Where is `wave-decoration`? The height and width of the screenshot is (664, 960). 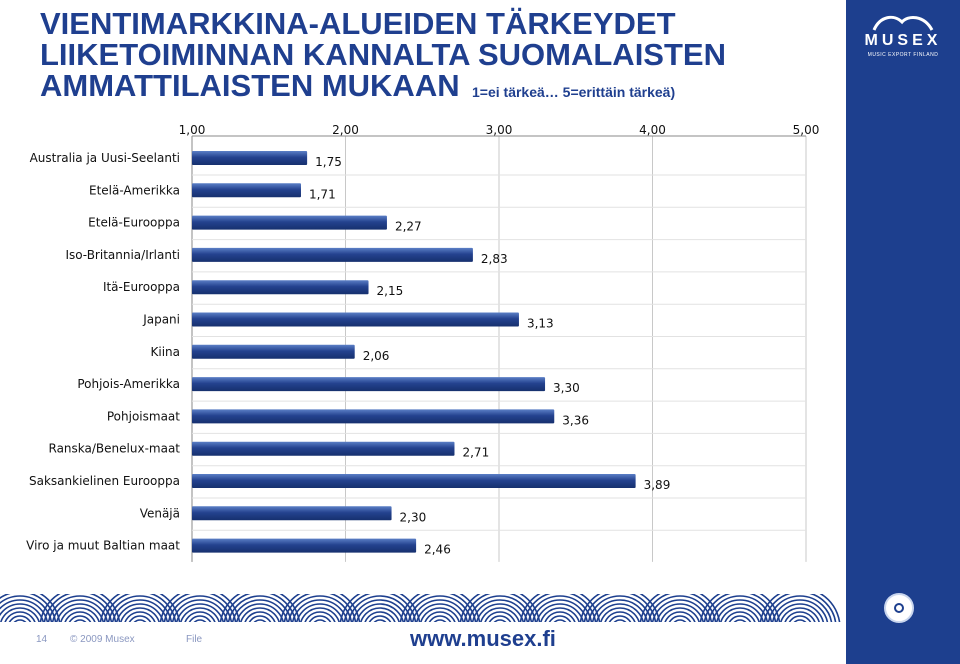
wave-decoration is located at coordinates (420, 608).